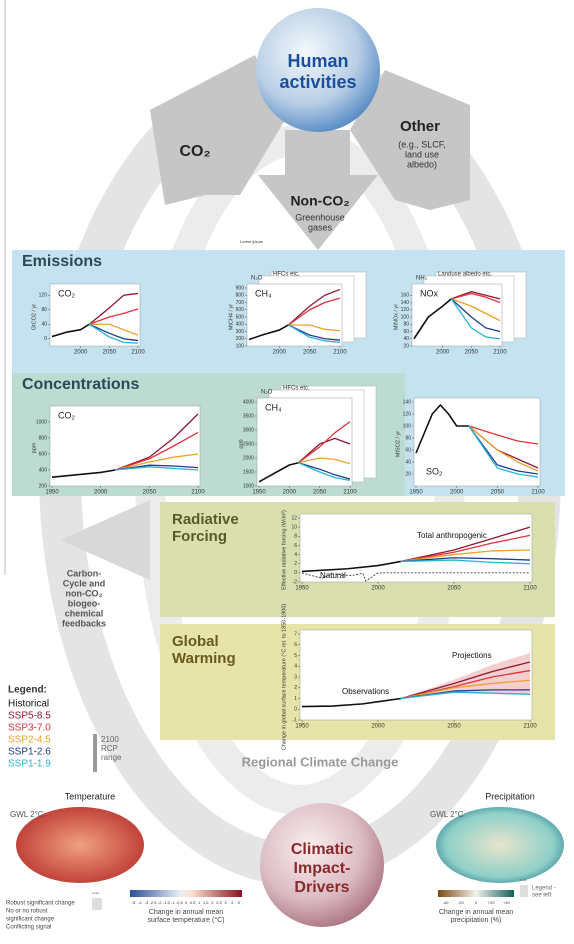 Image resolution: width=574 pixels, height=944 pixels. I want to click on colorbar-tick: -0.5, so click(180, 902).